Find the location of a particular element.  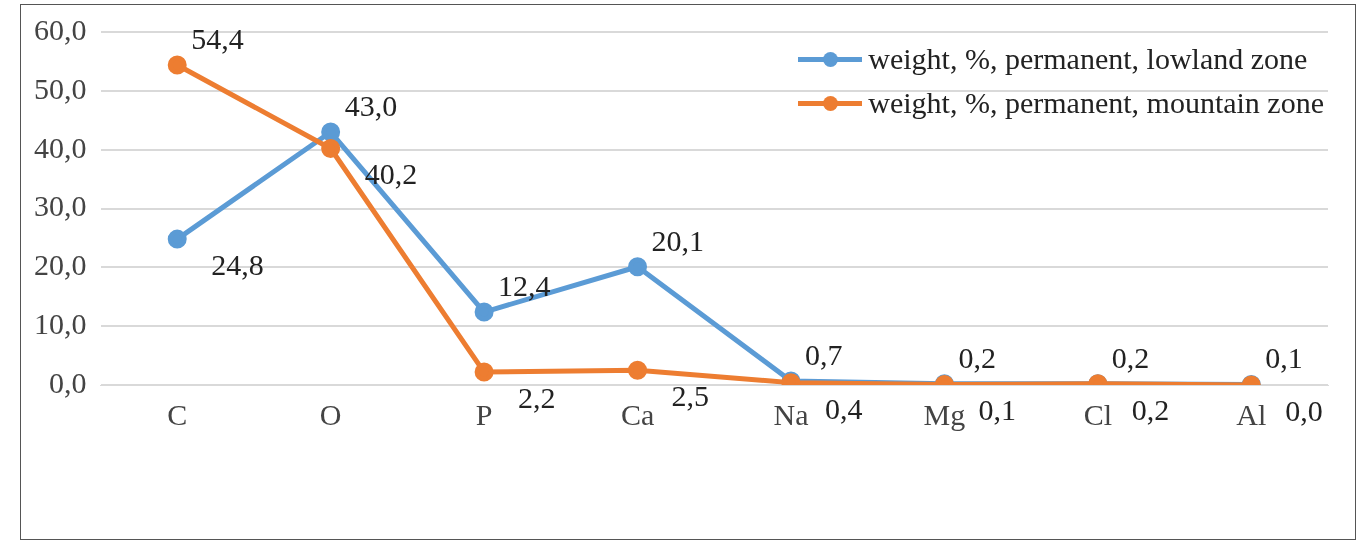

legend-label: weight, %, permanent, lowland zone is located at coordinates (1088, 59).